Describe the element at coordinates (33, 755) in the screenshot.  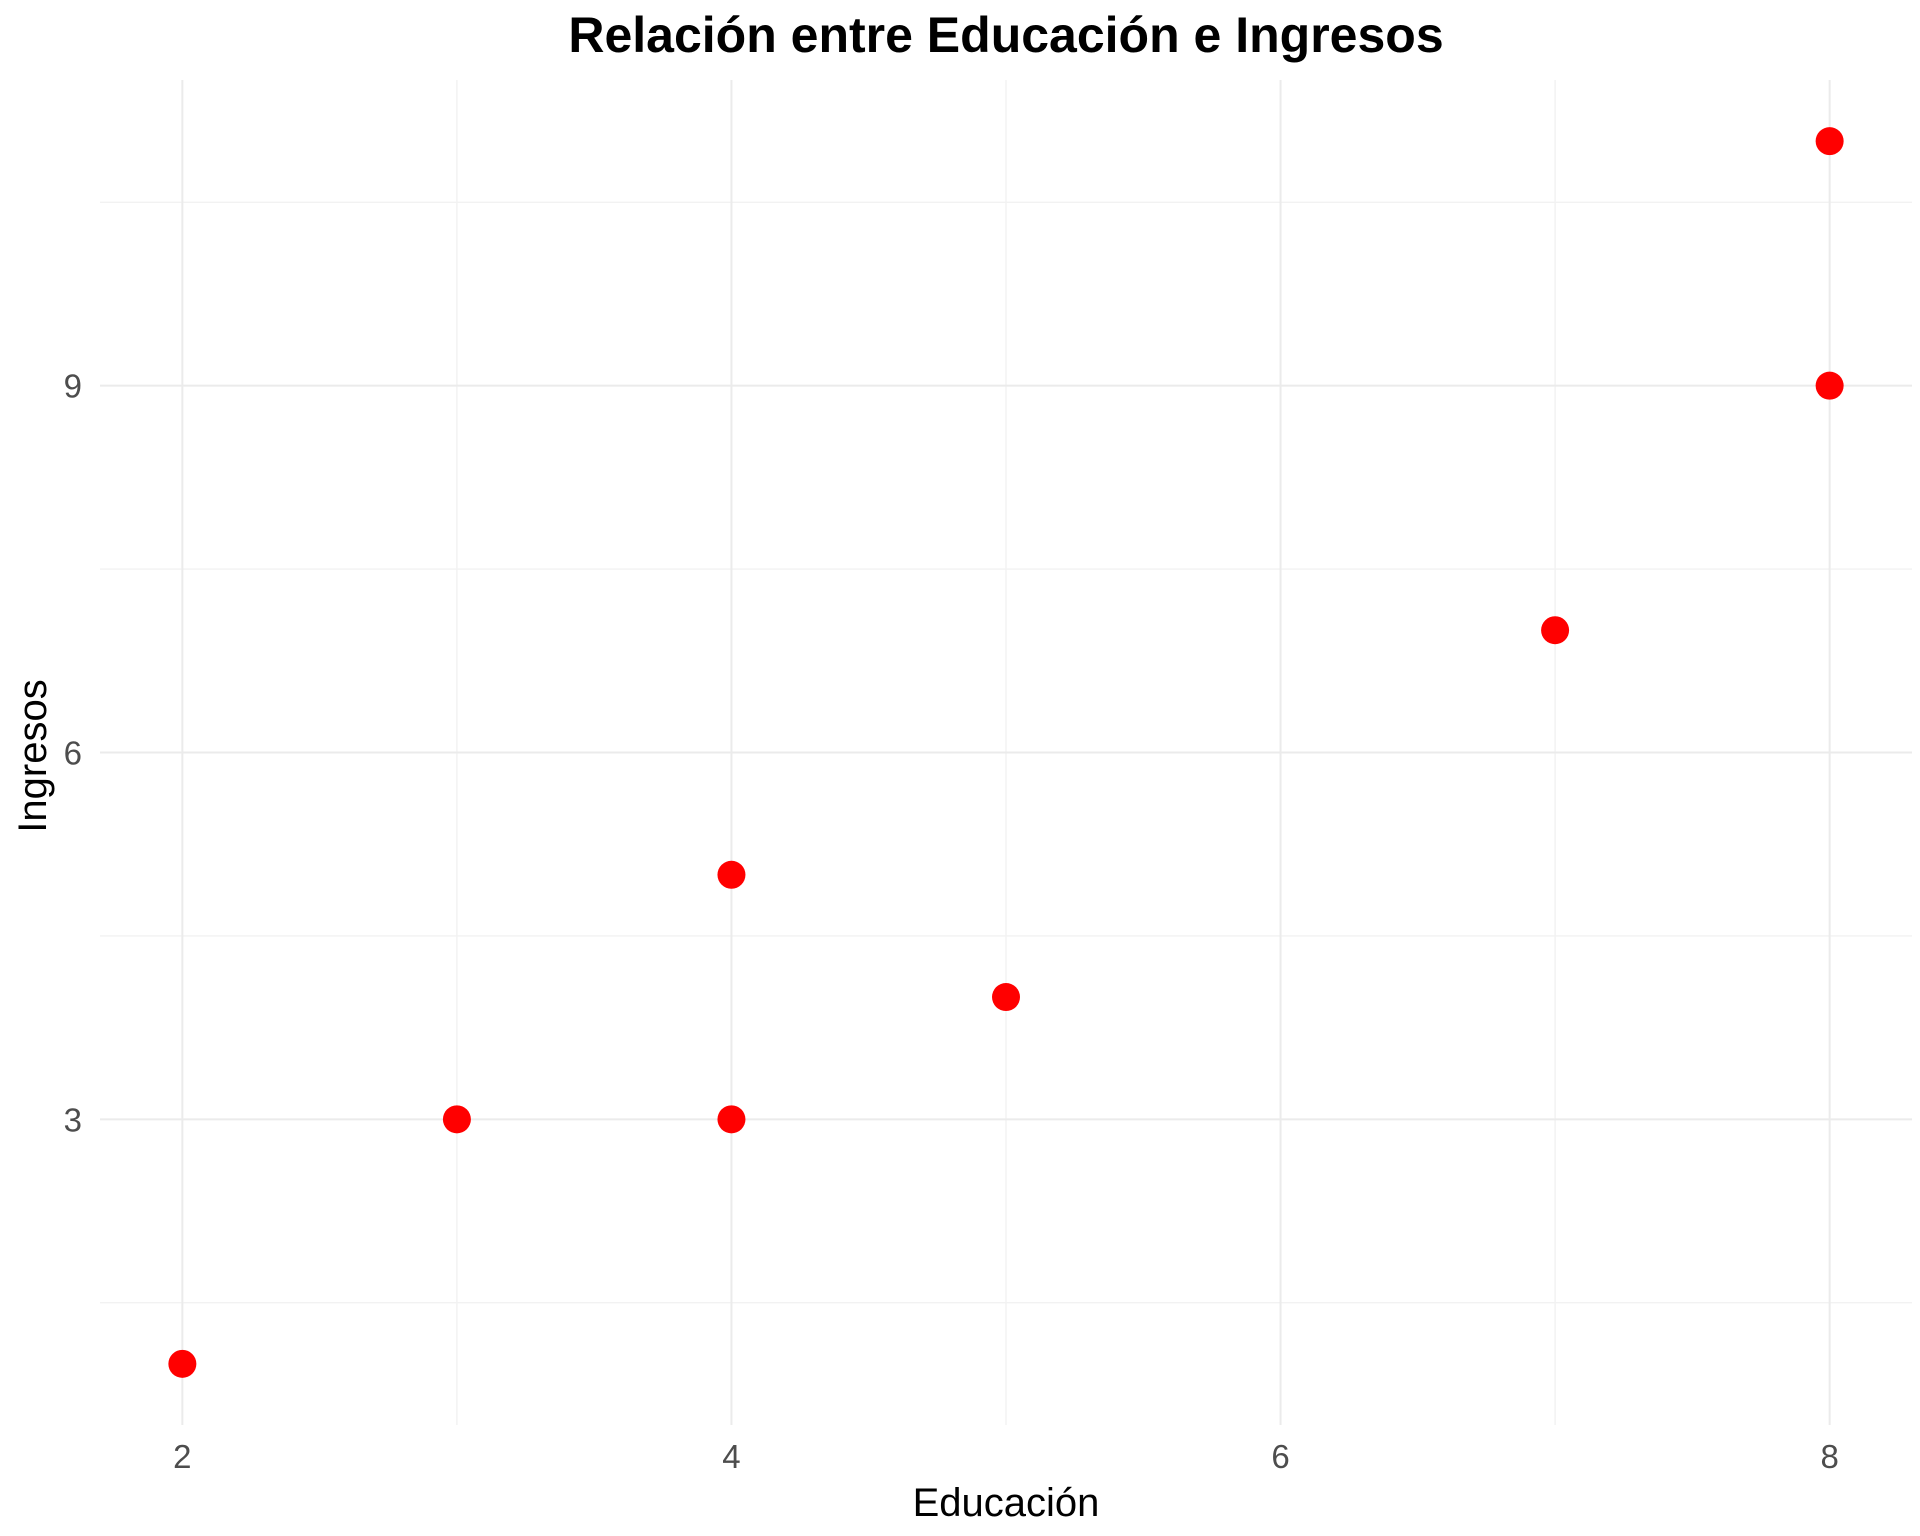
I see `y-axis-title: Ingresos` at that location.